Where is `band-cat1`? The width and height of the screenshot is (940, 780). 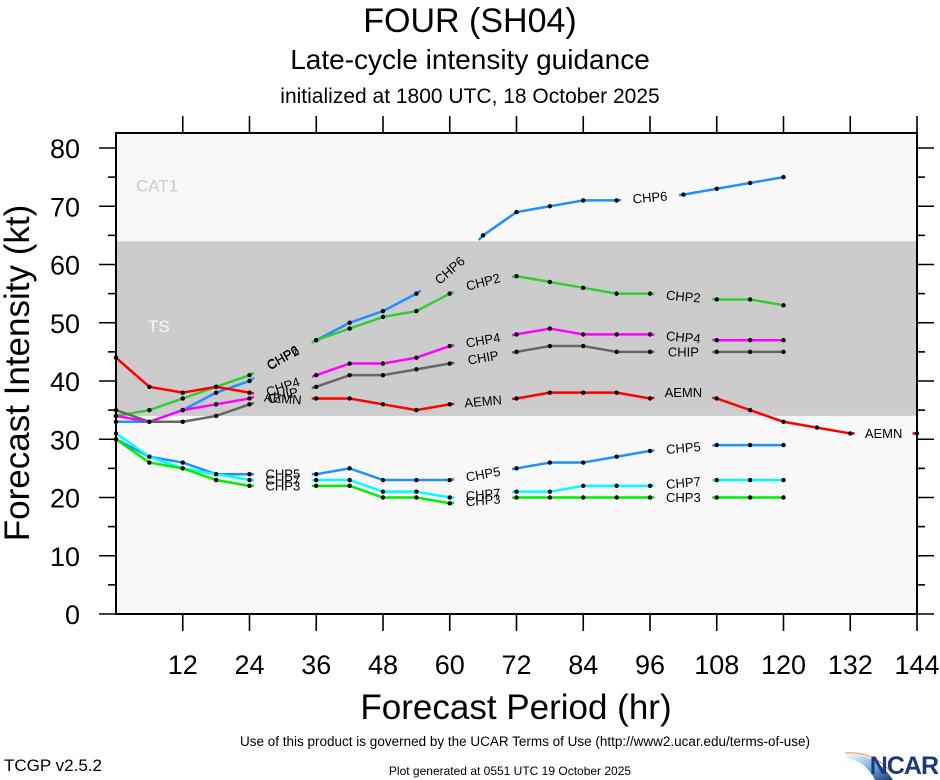 band-cat1 is located at coordinates (516, 187).